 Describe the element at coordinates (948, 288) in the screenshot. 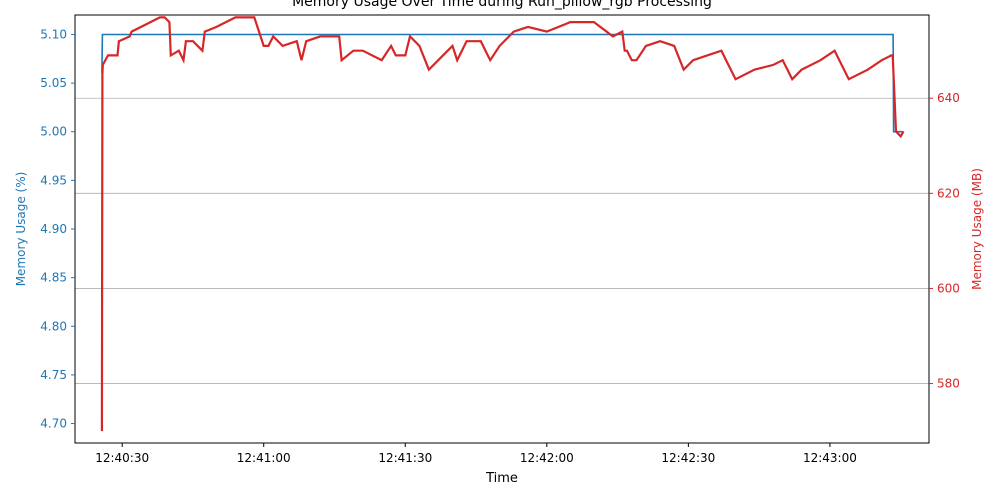

I see `y-right-tick-label: 600` at that location.